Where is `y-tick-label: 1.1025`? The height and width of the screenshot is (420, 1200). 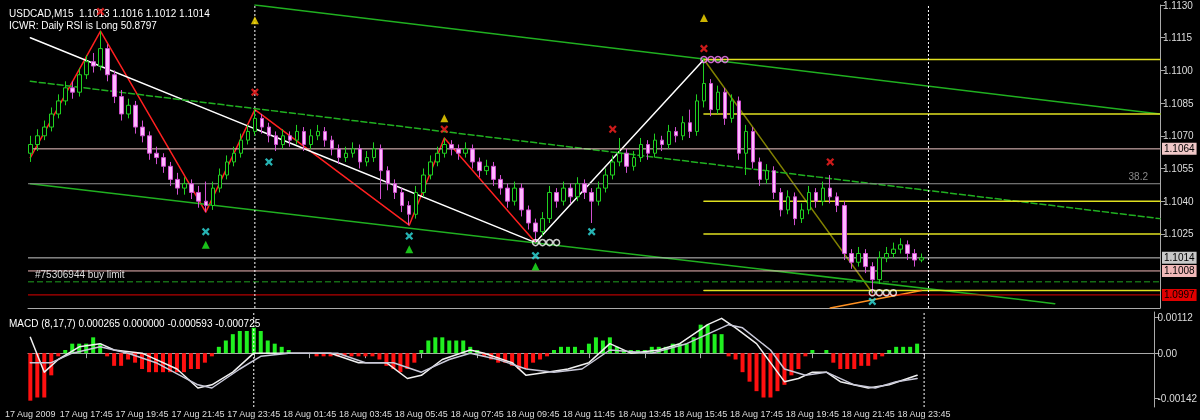
y-tick-label: 1.1025 is located at coordinates (1179, 234).